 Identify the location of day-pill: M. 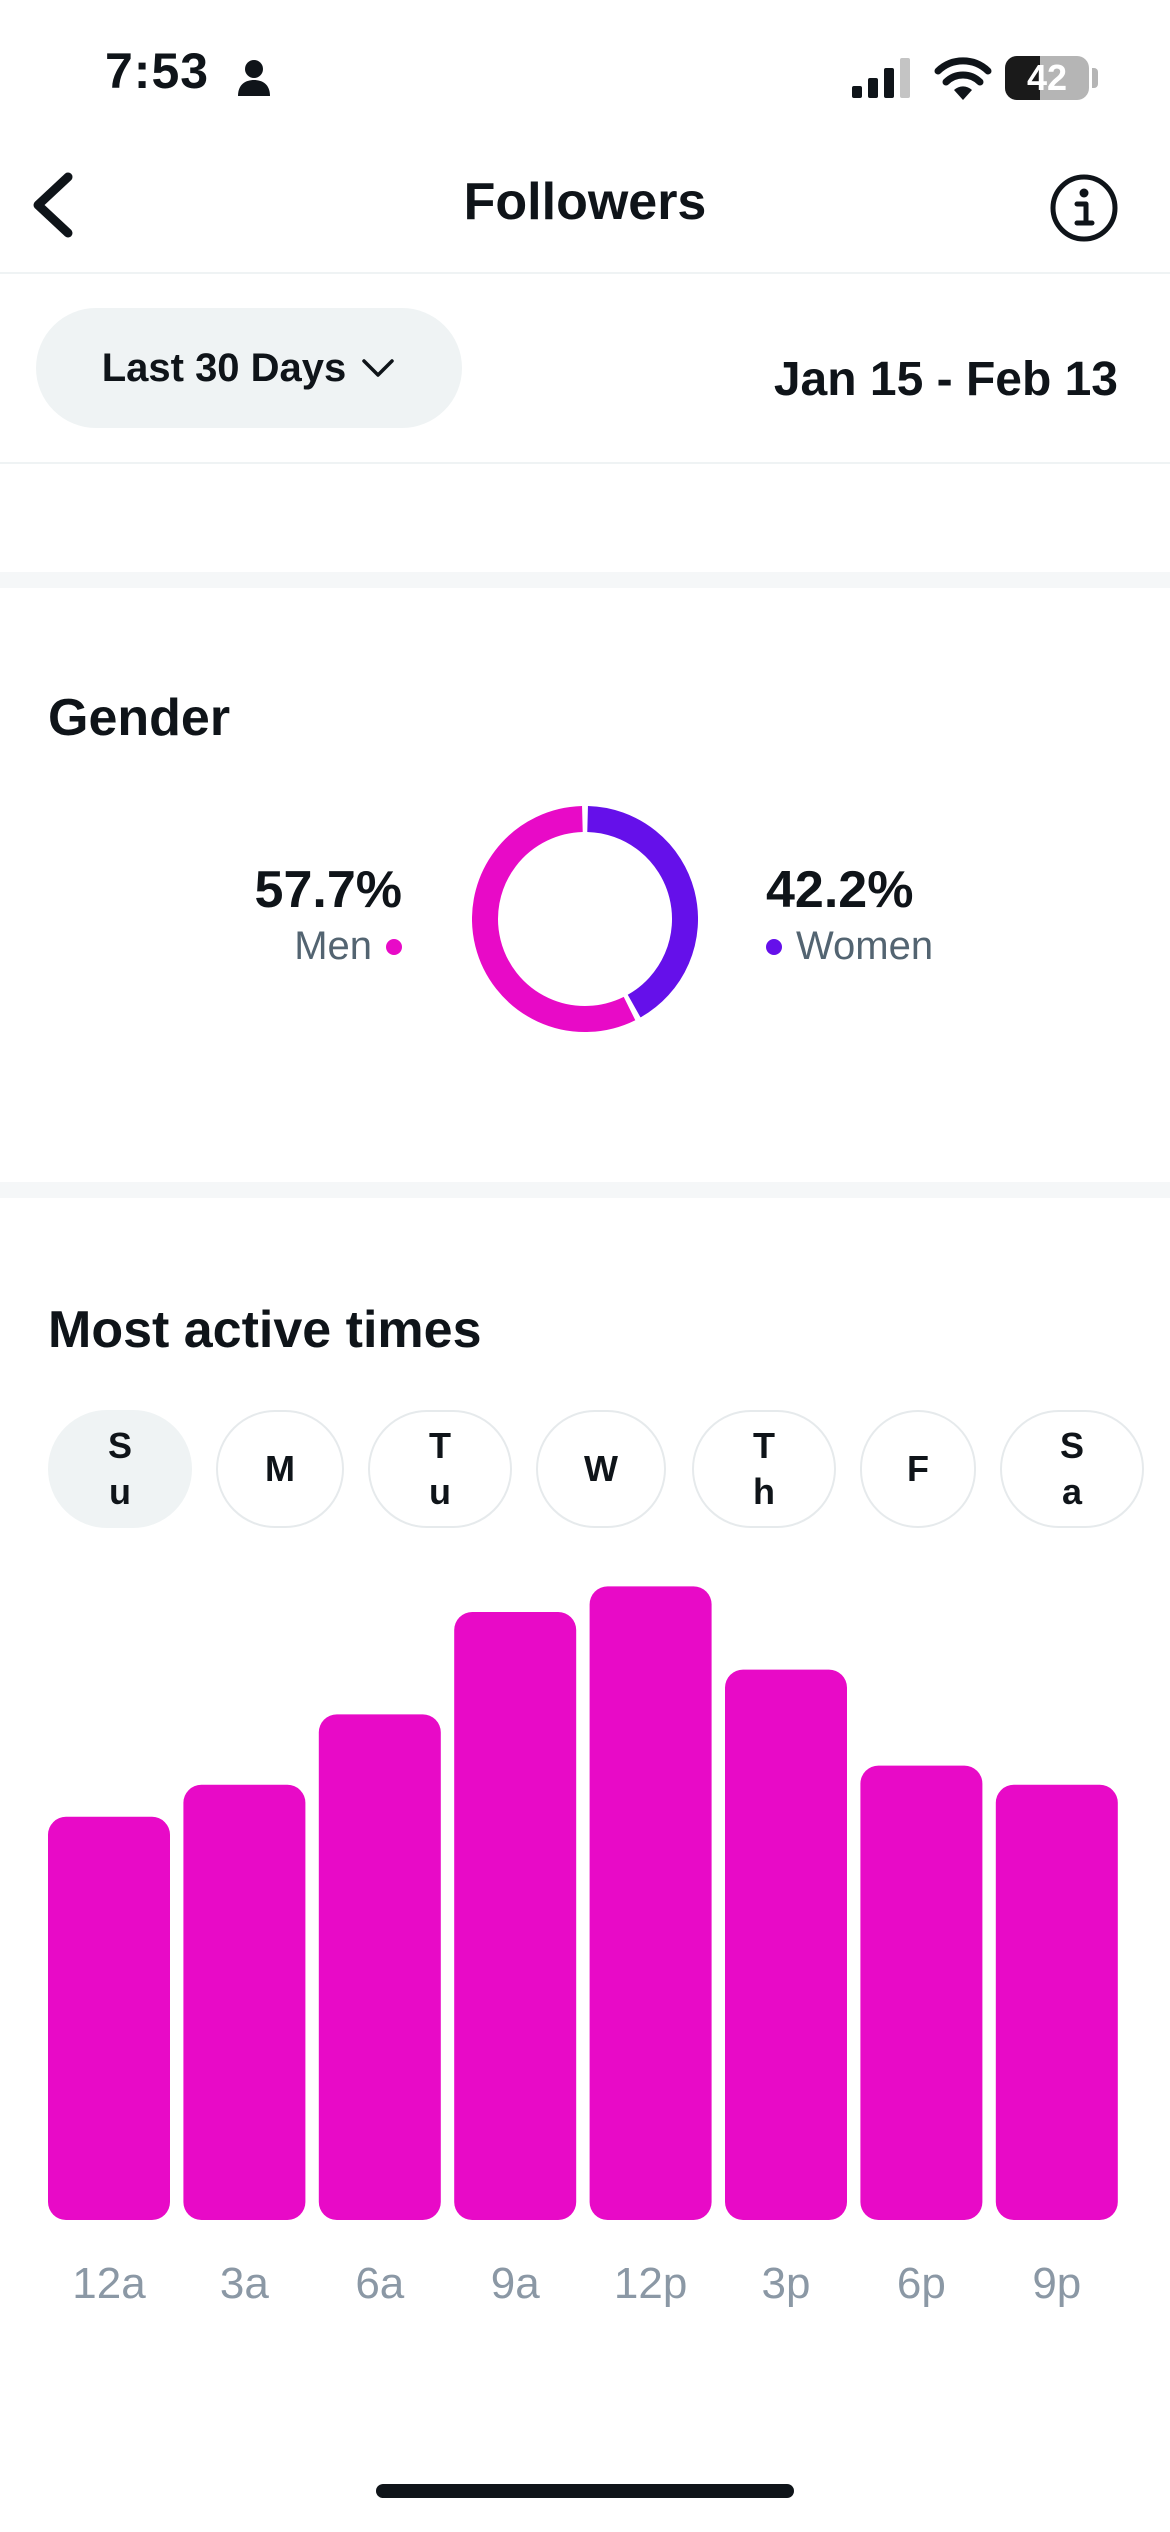
(280, 1469).